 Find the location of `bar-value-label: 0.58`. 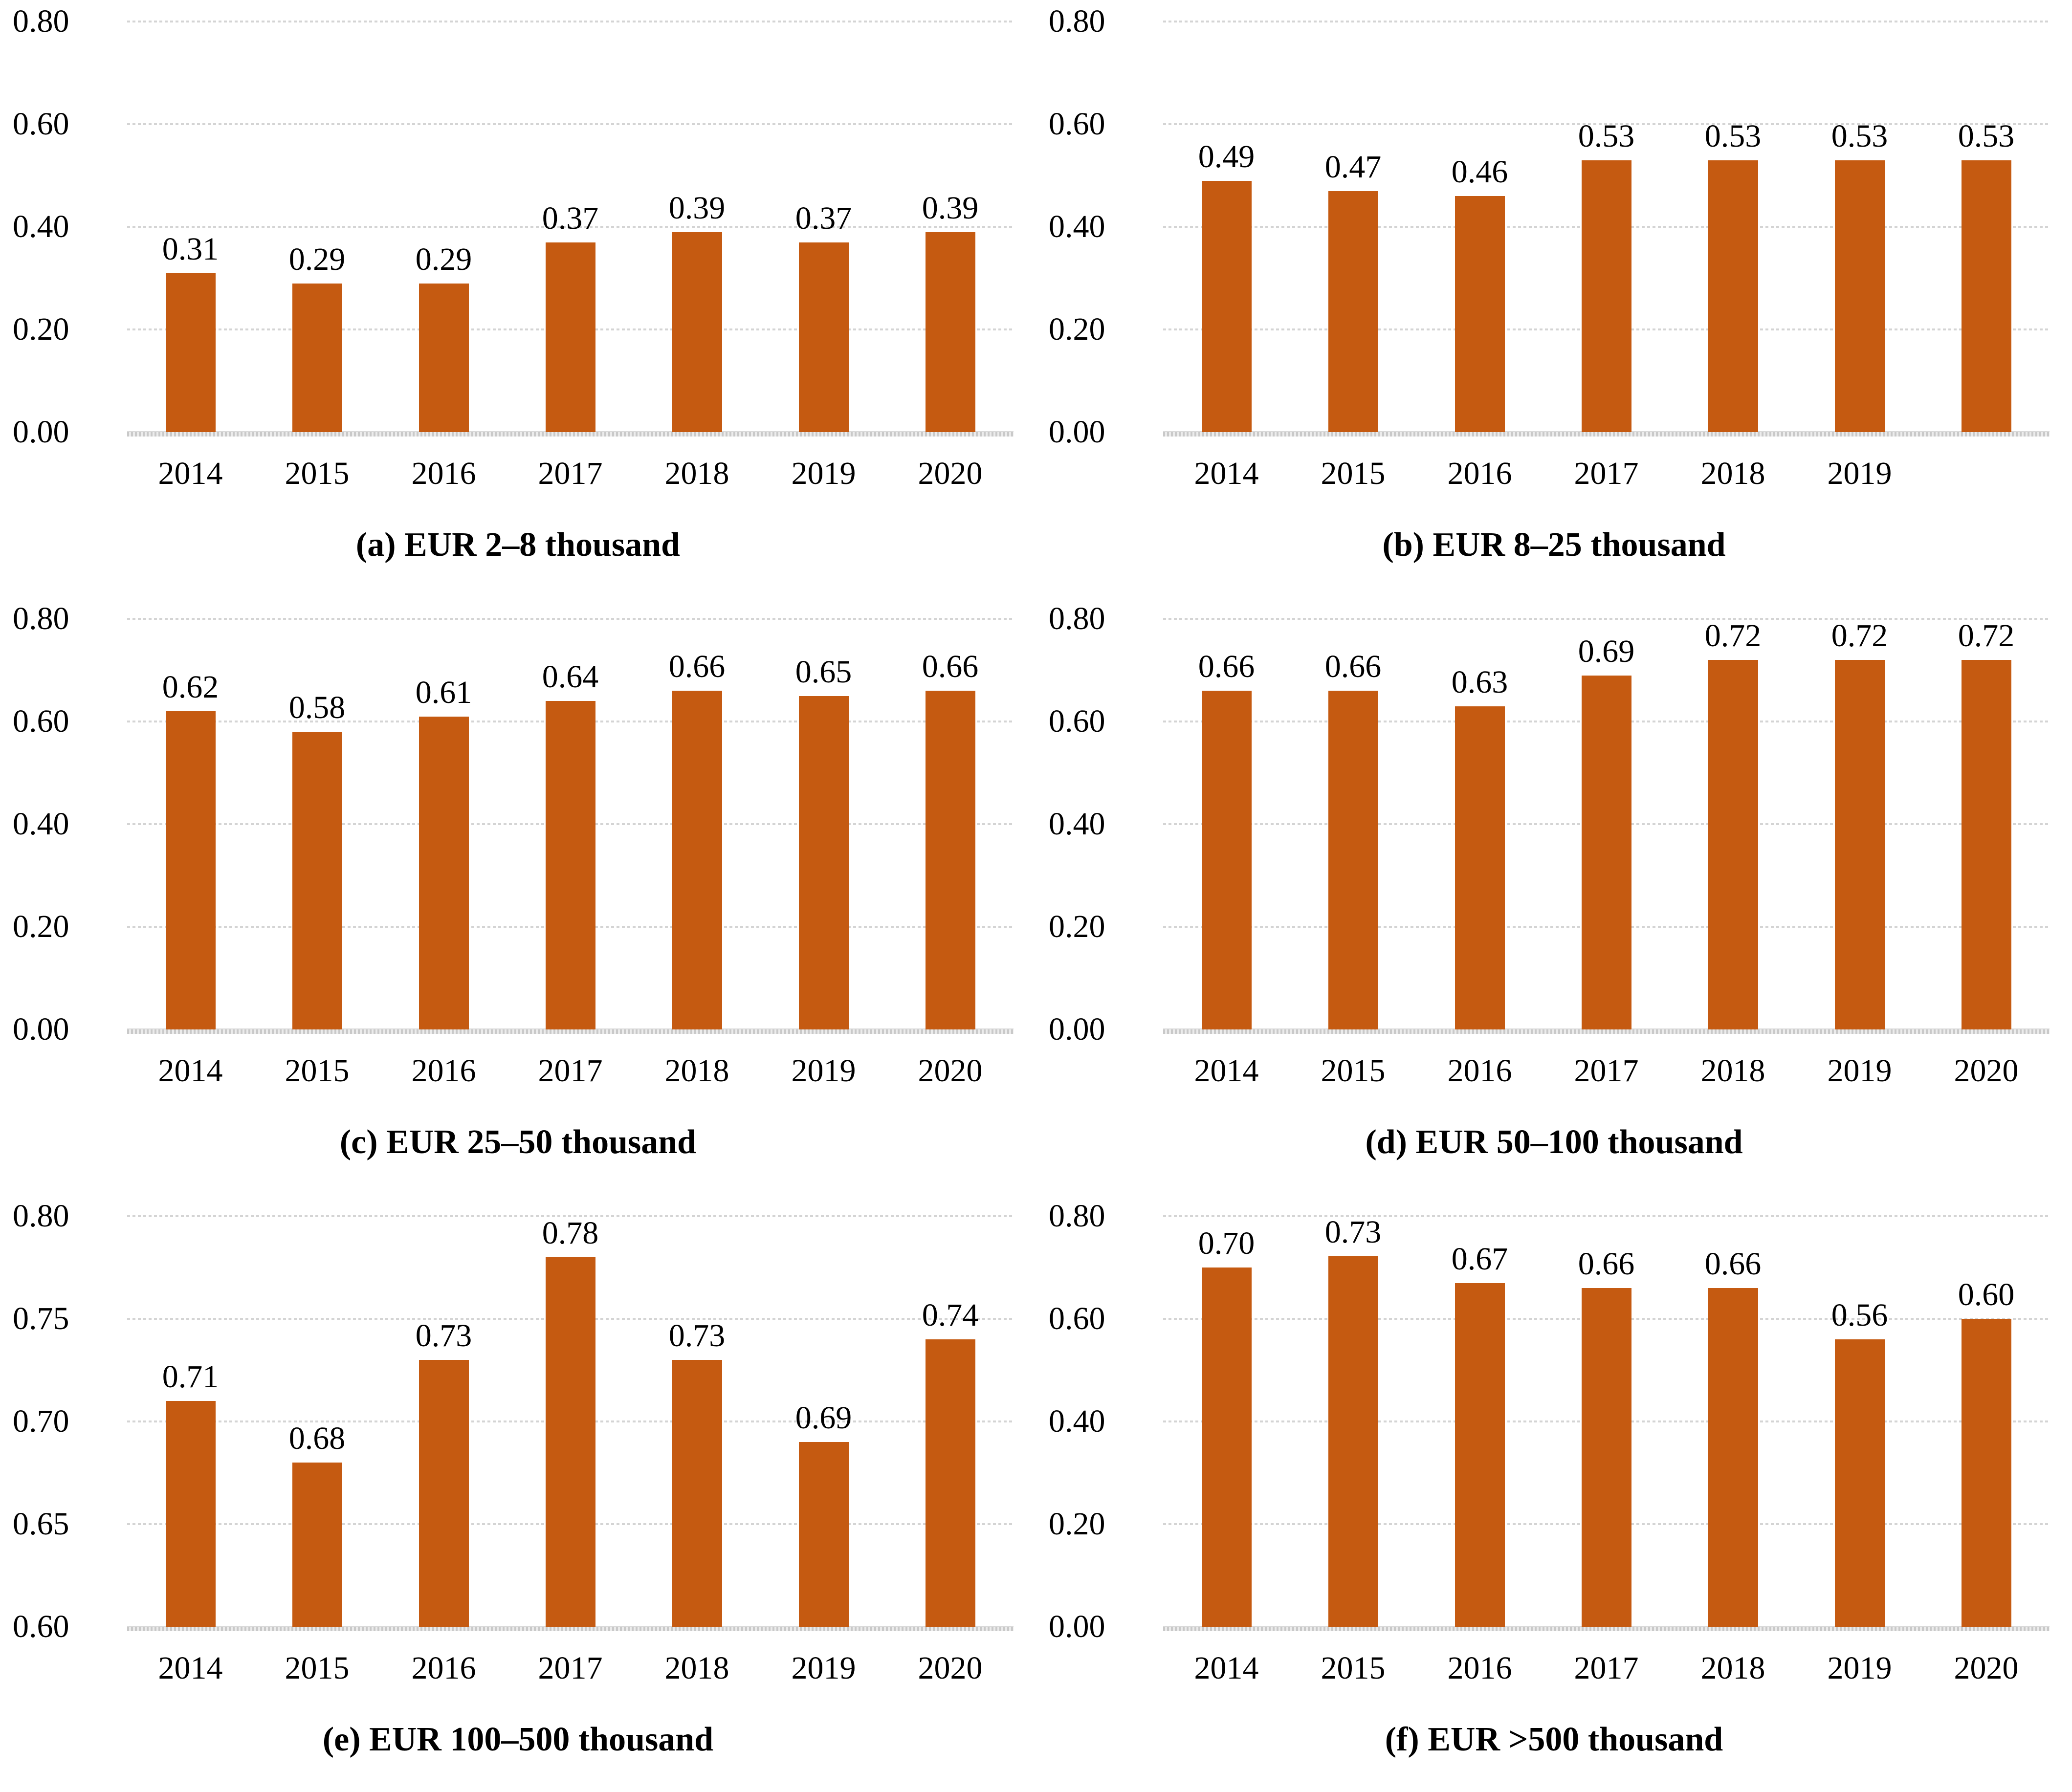

bar-value-label: 0.58 is located at coordinates (317, 707).